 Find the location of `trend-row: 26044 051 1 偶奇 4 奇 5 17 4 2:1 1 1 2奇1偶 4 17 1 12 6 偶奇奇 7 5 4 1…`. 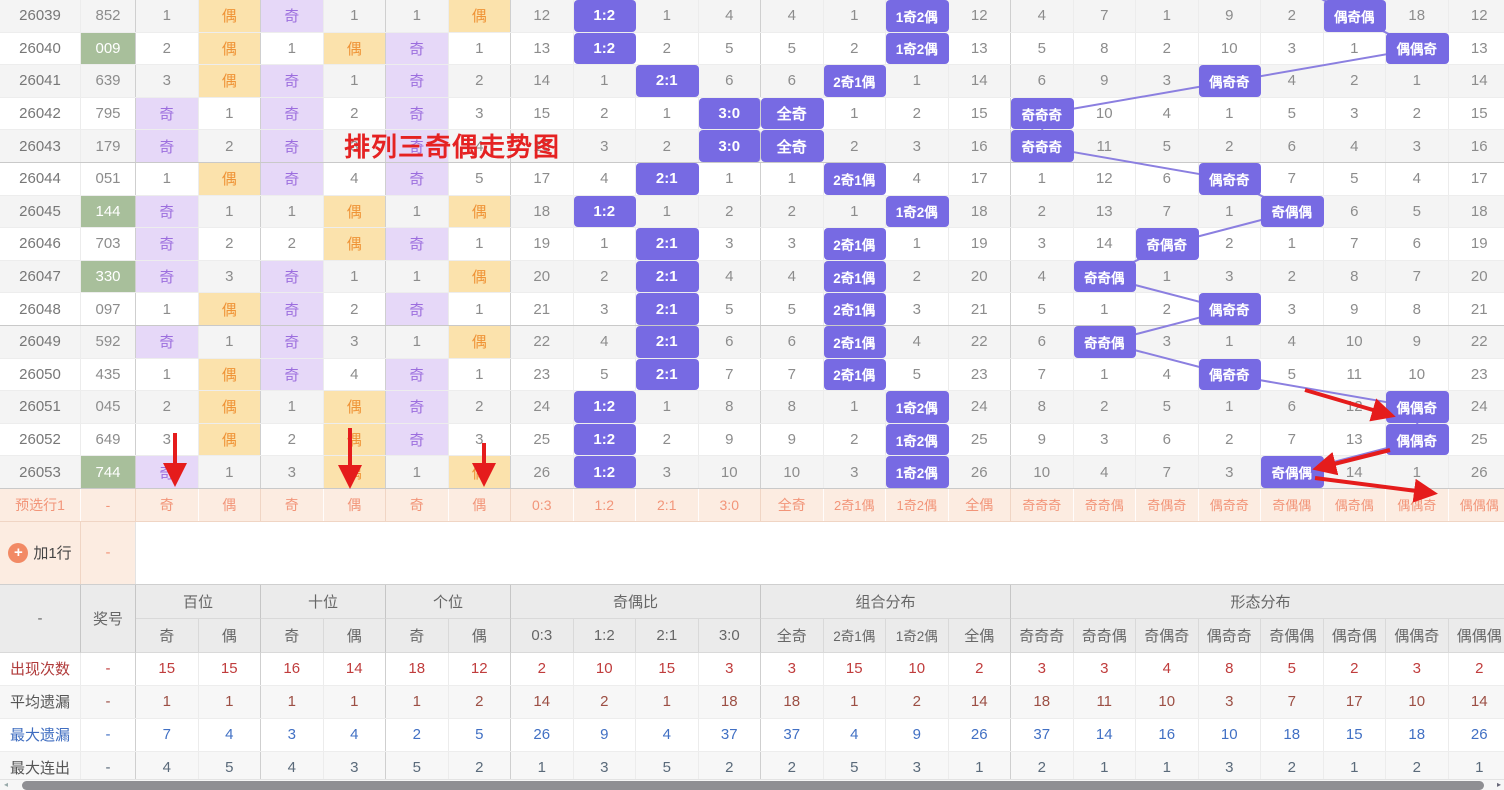

trend-row: 26044 051 1 偶奇 4 奇 5 17 4 2:1 1 1 2奇1偶 4 17 1 12 6 偶奇奇 7 5 4 1… is located at coordinates (752, 179).